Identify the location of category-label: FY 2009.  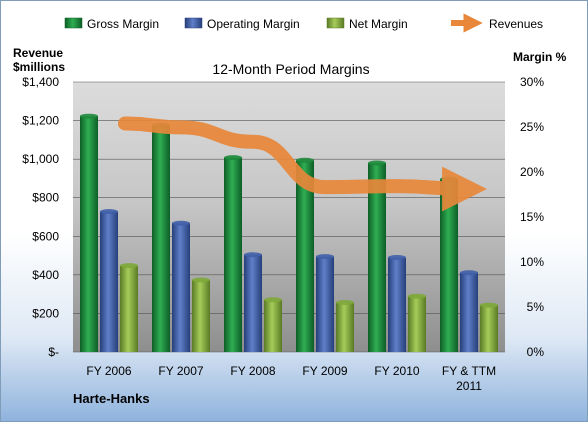
(324, 371).